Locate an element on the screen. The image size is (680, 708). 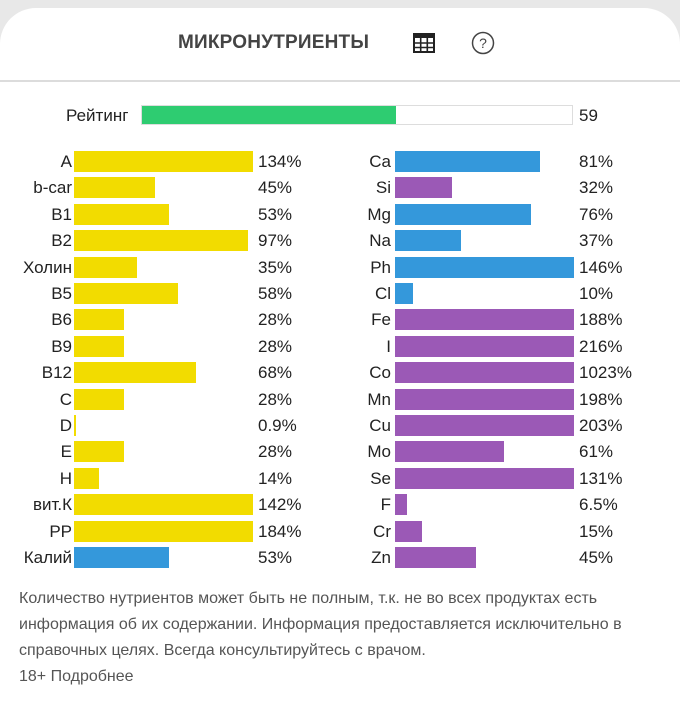
nutrient-label: Fe is located at coordinates (381, 320).